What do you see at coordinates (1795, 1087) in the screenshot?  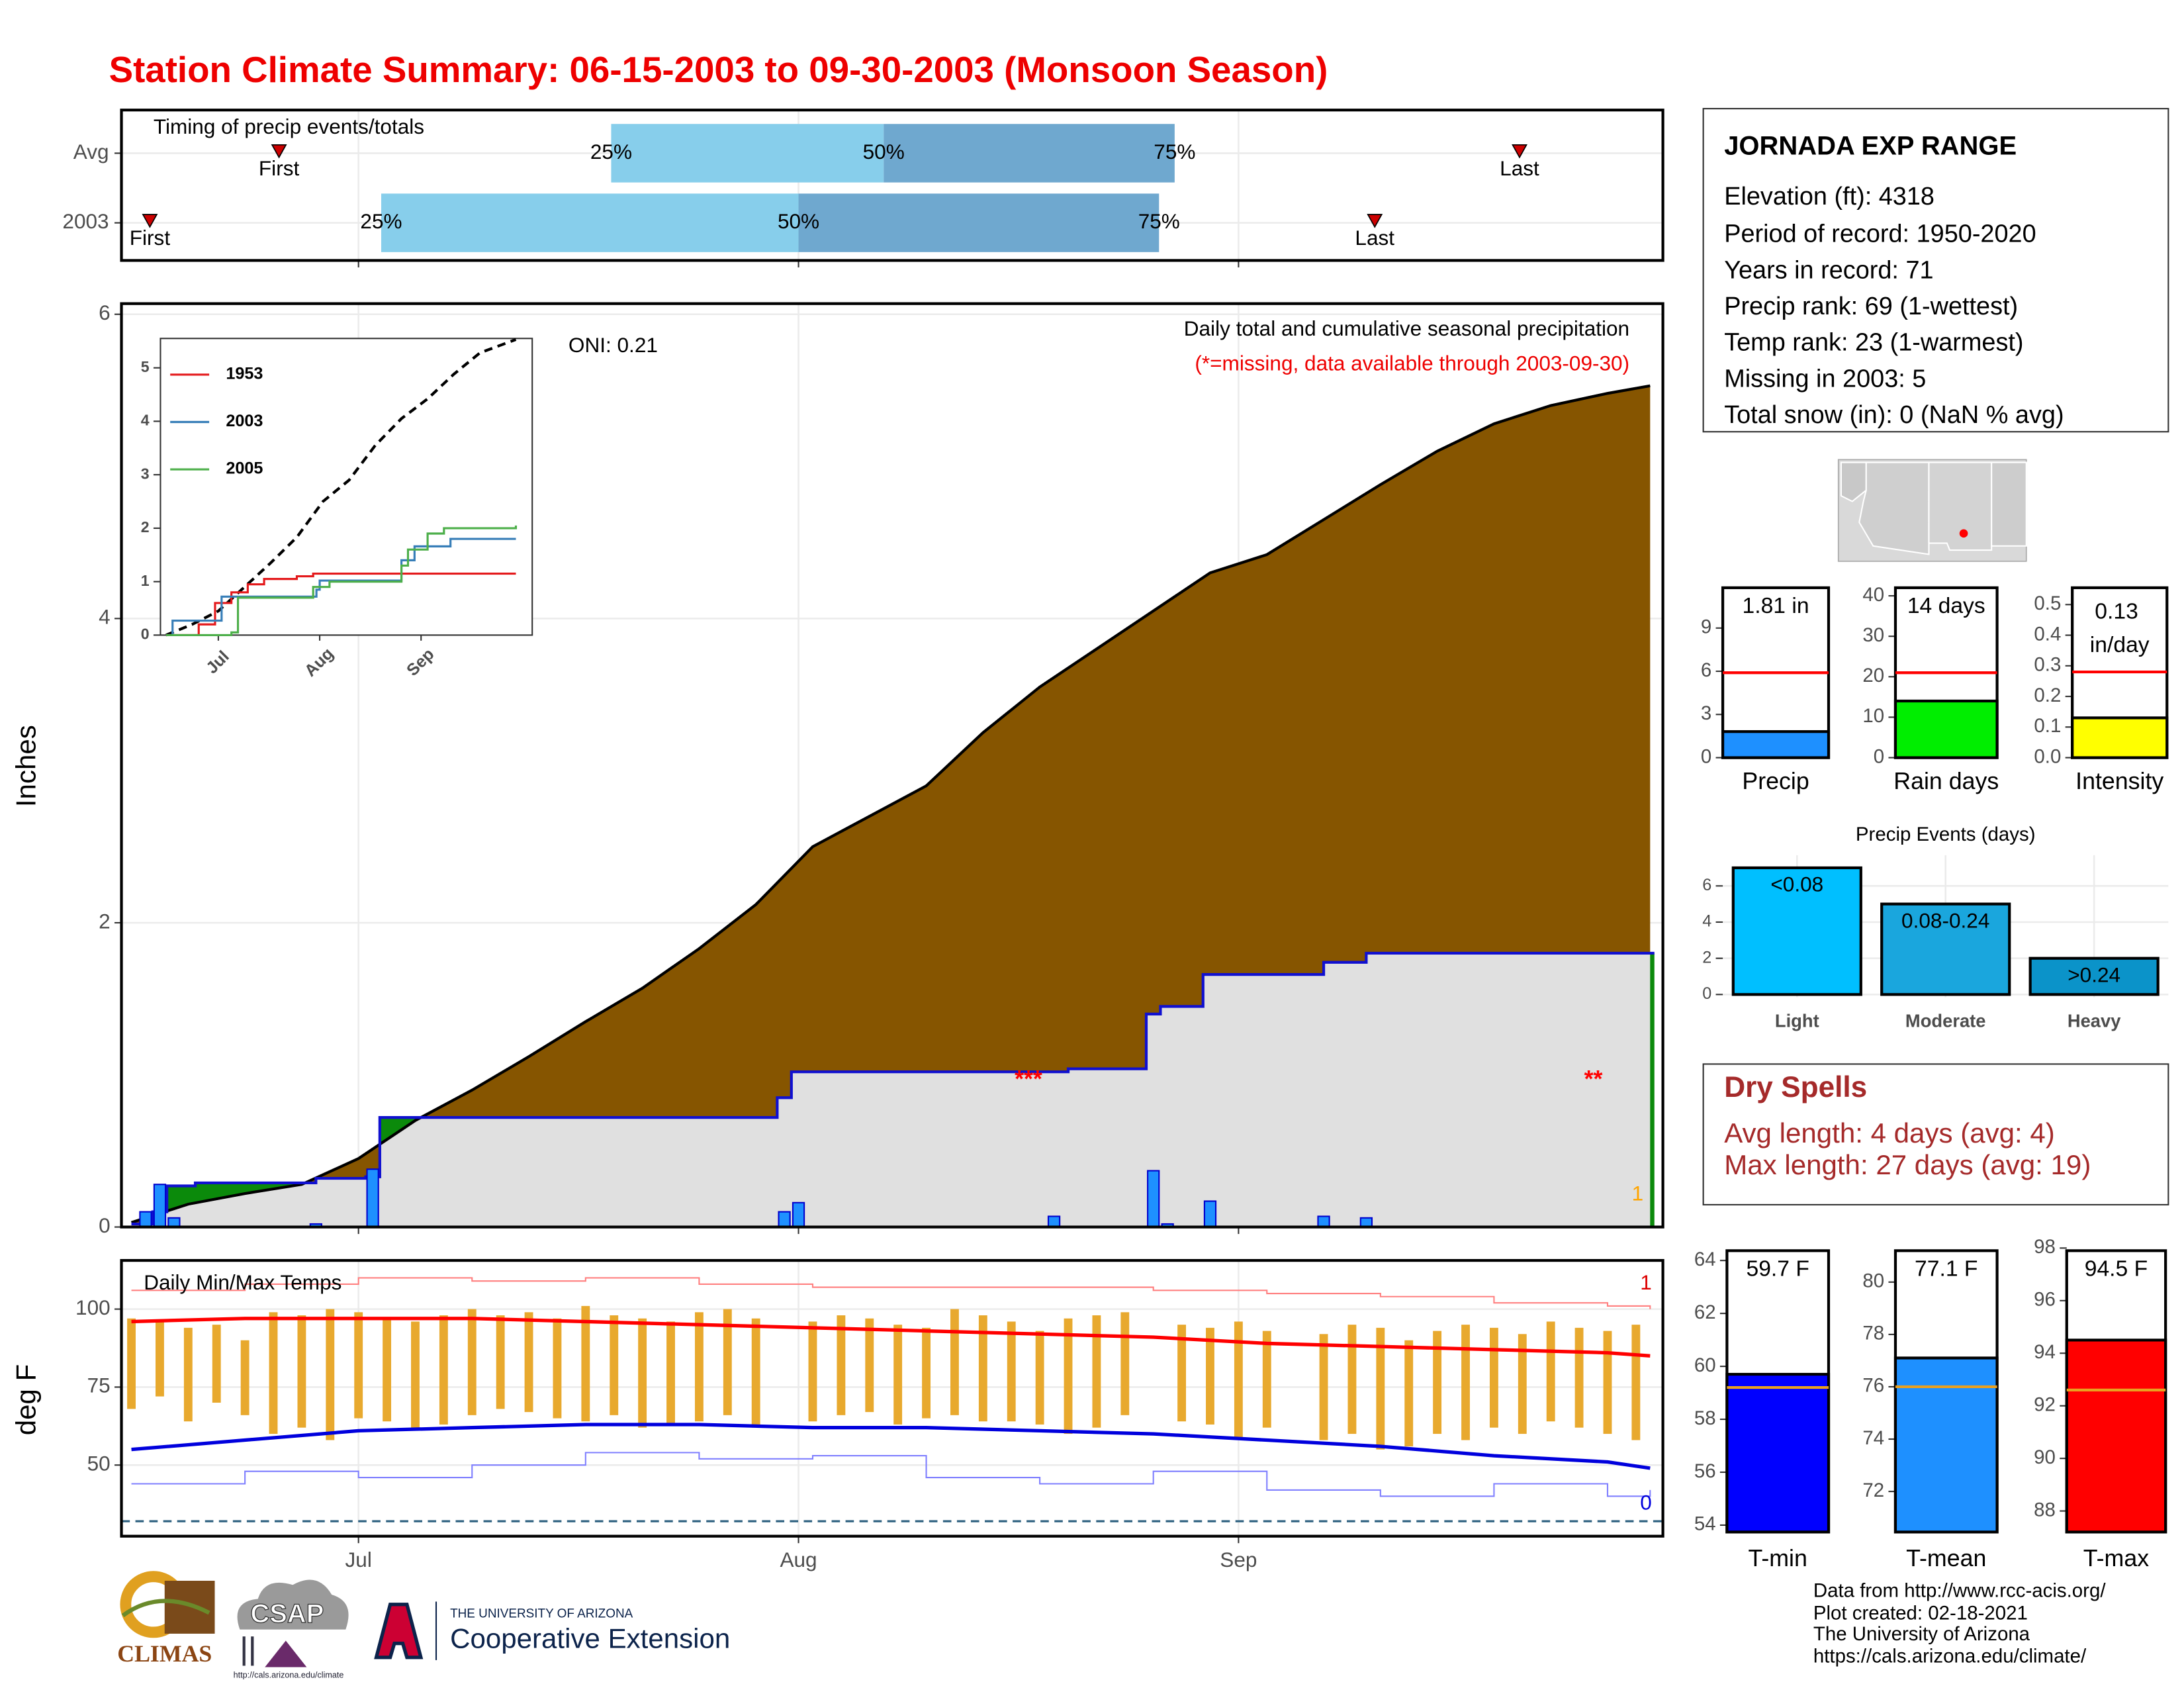 I see `dry-spells-title: Dry Spells` at bounding box center [1795, 1087].